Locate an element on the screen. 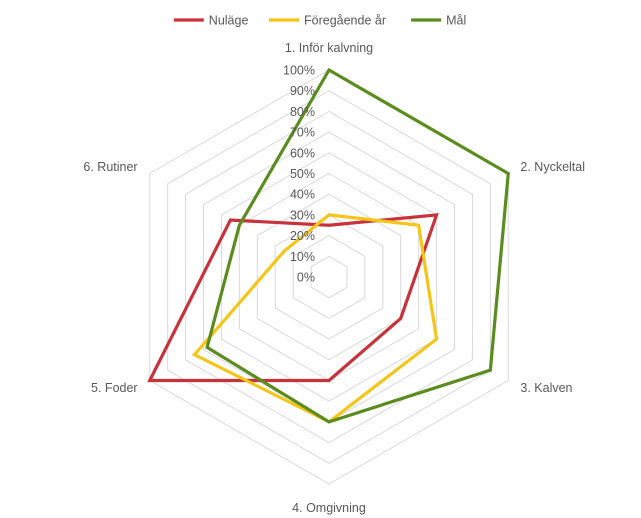 The height and width of the screenshot is (518, 641). tick-label: 0% is located at coordinates (306, 278).